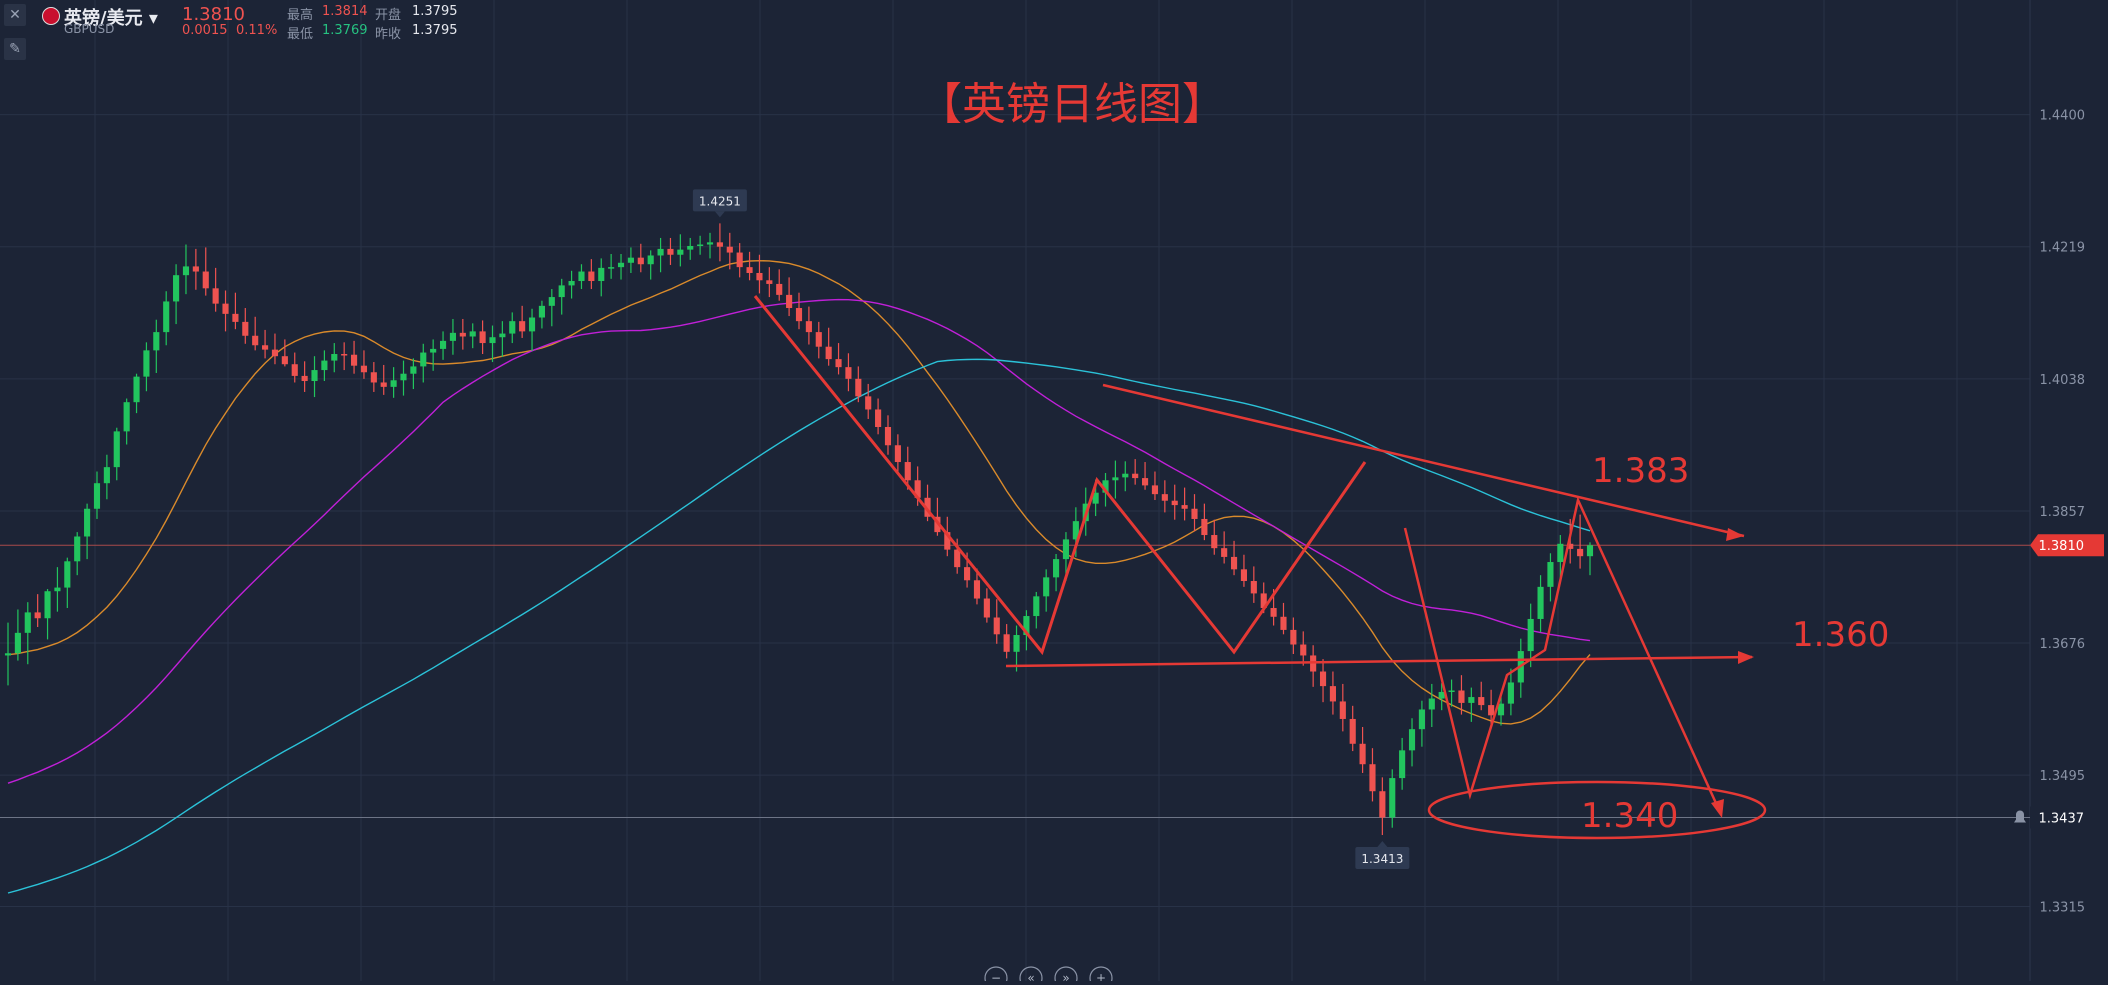  I want to click on symbol-name: 英镑/美元, so click(103, 18).